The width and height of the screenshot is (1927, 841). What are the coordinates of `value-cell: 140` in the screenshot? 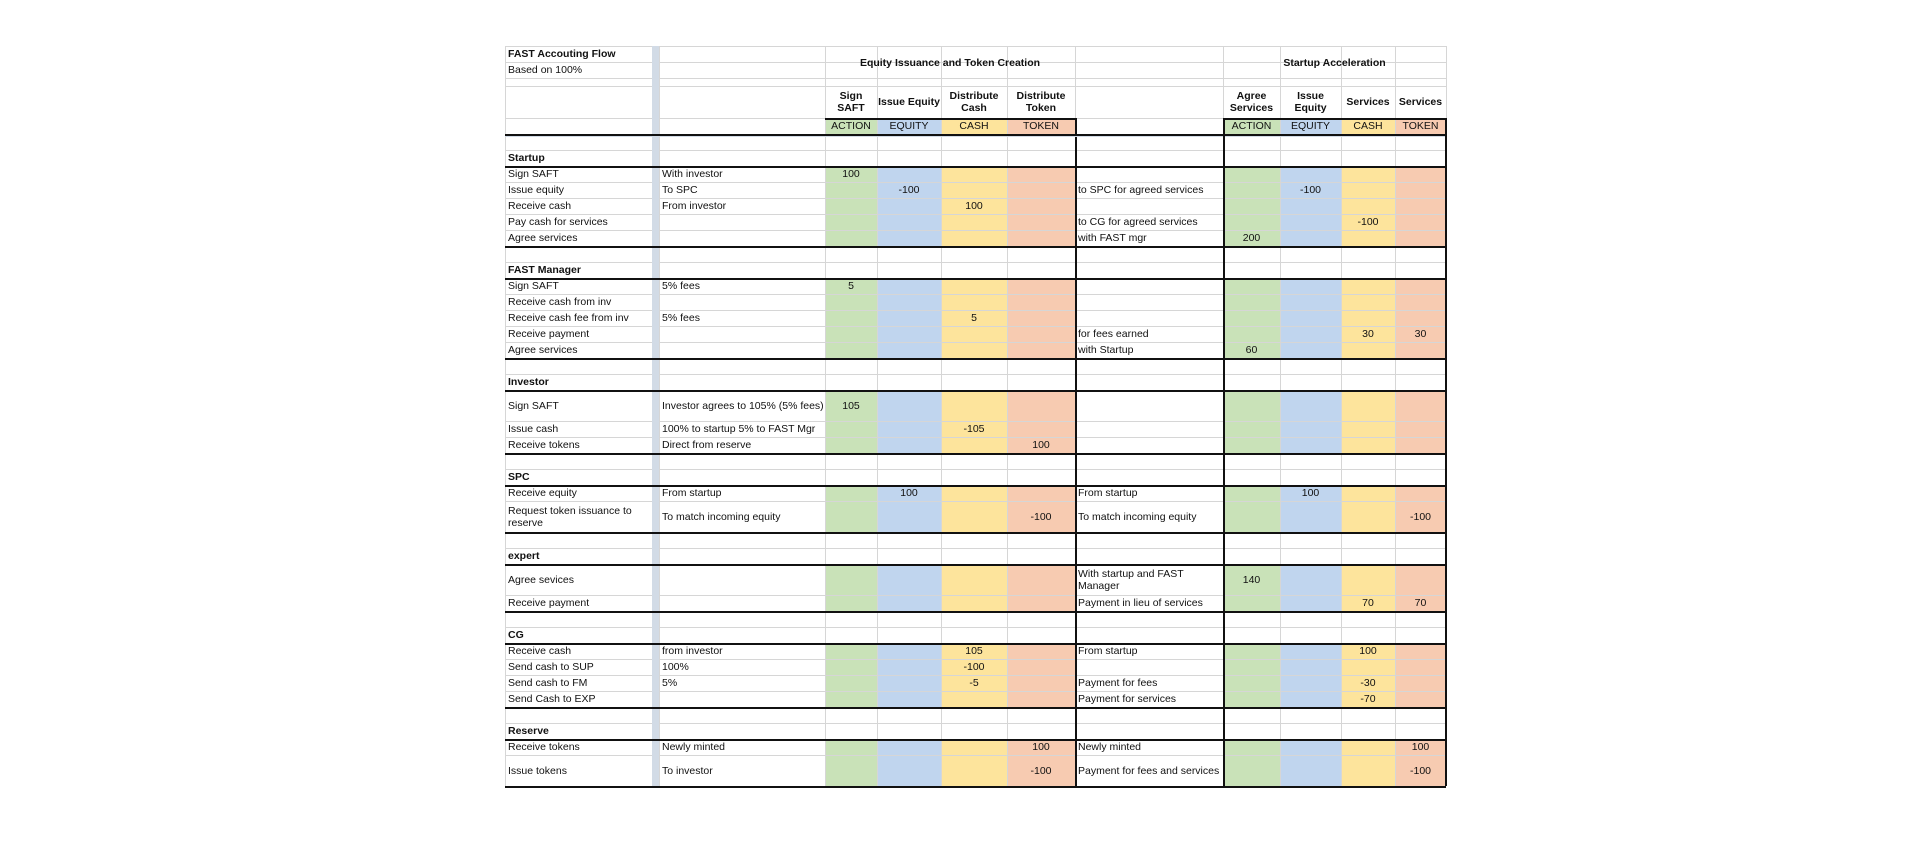 It's located at (1251, 579).